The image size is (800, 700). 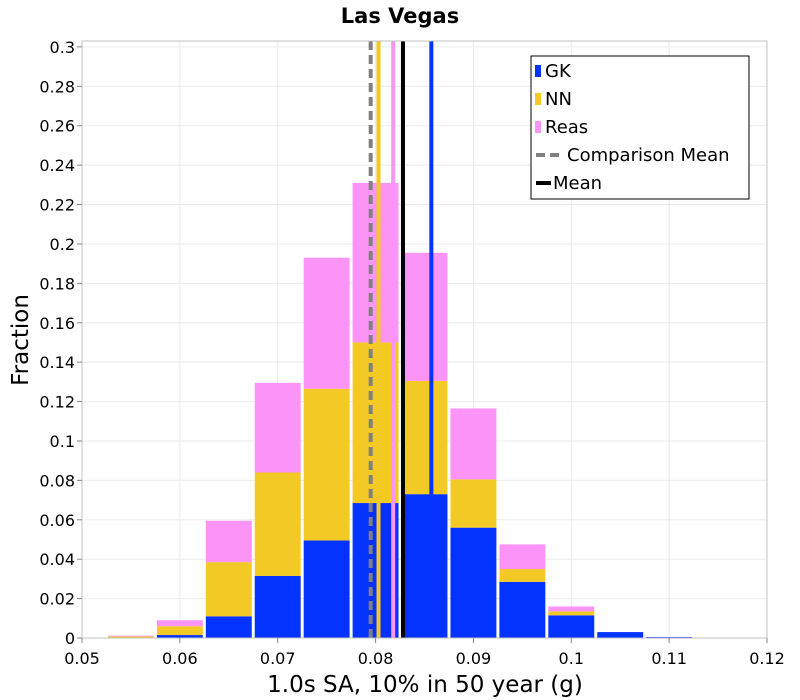 What do you see at coordinates (57, 165) in the screenshot?
I see `y-tick-label: 0.24` at bounding box center [57, 165].